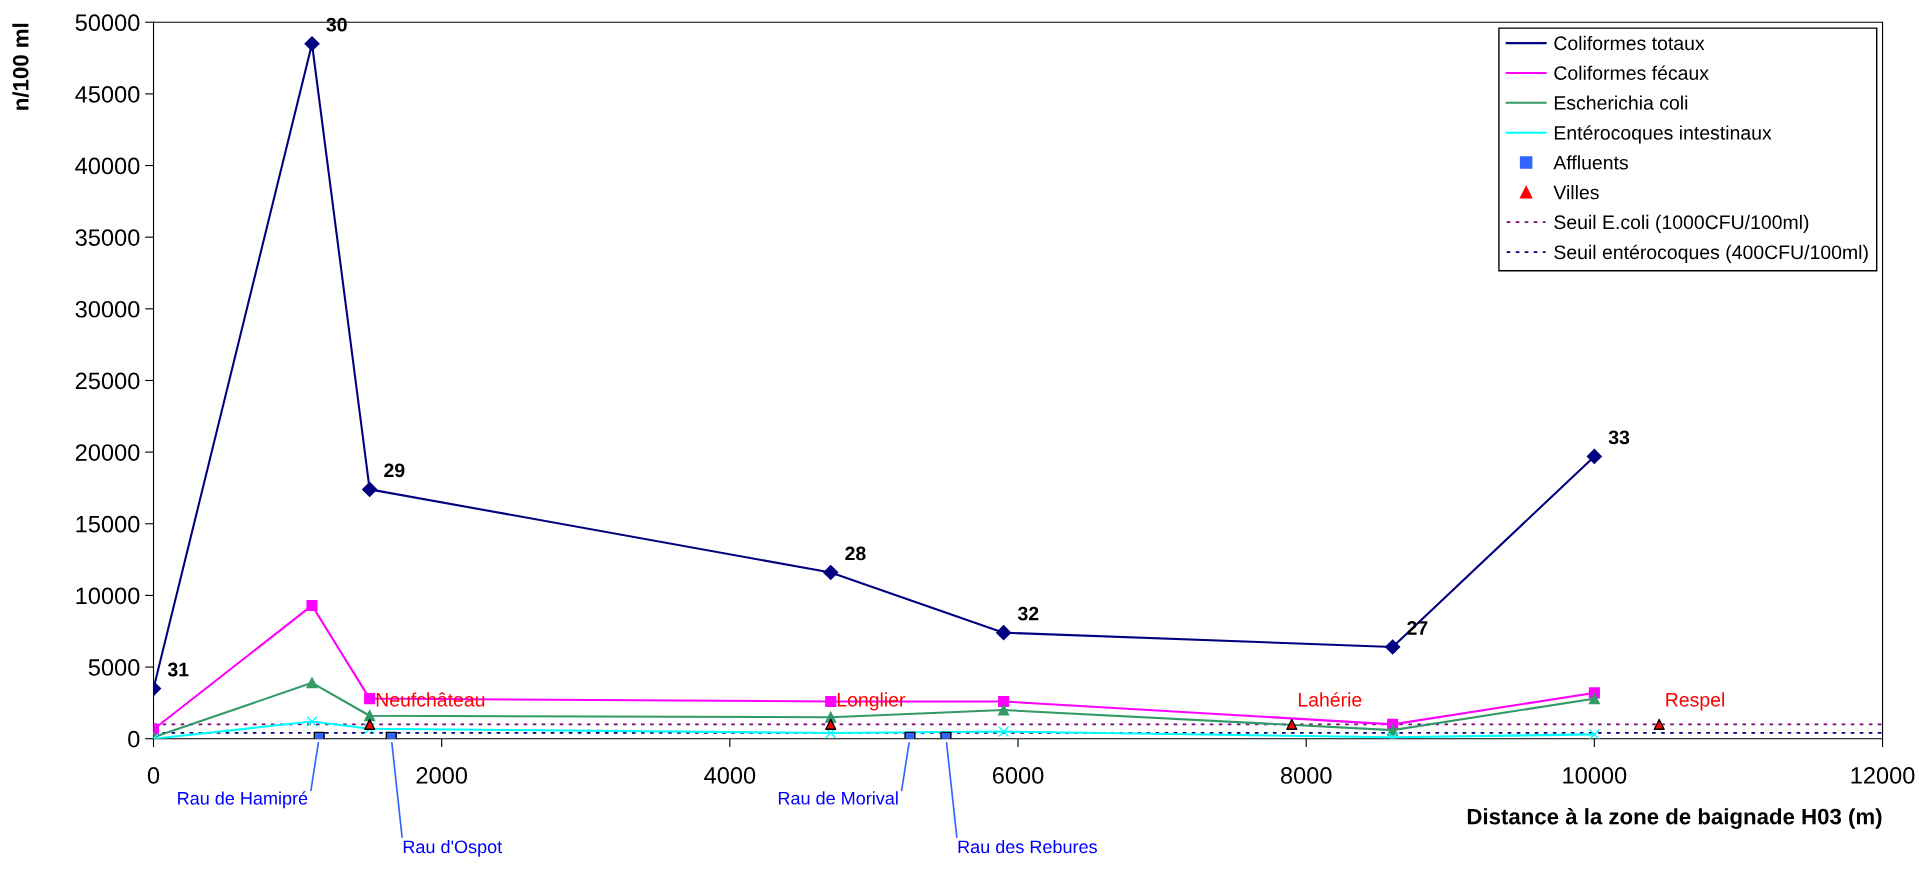  What do you see at coordinates (1018, 775) in the screenshot?
I see `x-tick-label: 6000` at bounding box center [1018, 775].